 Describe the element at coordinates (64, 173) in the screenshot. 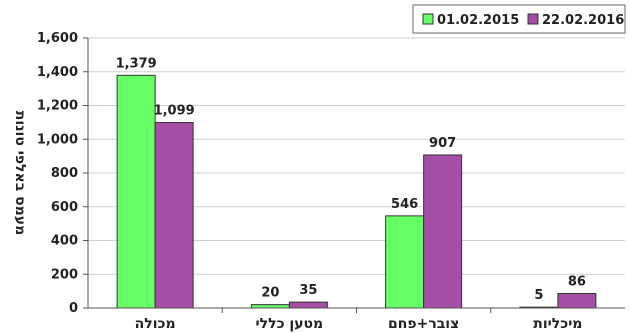

I see `y-tick-label: 800` at that location.